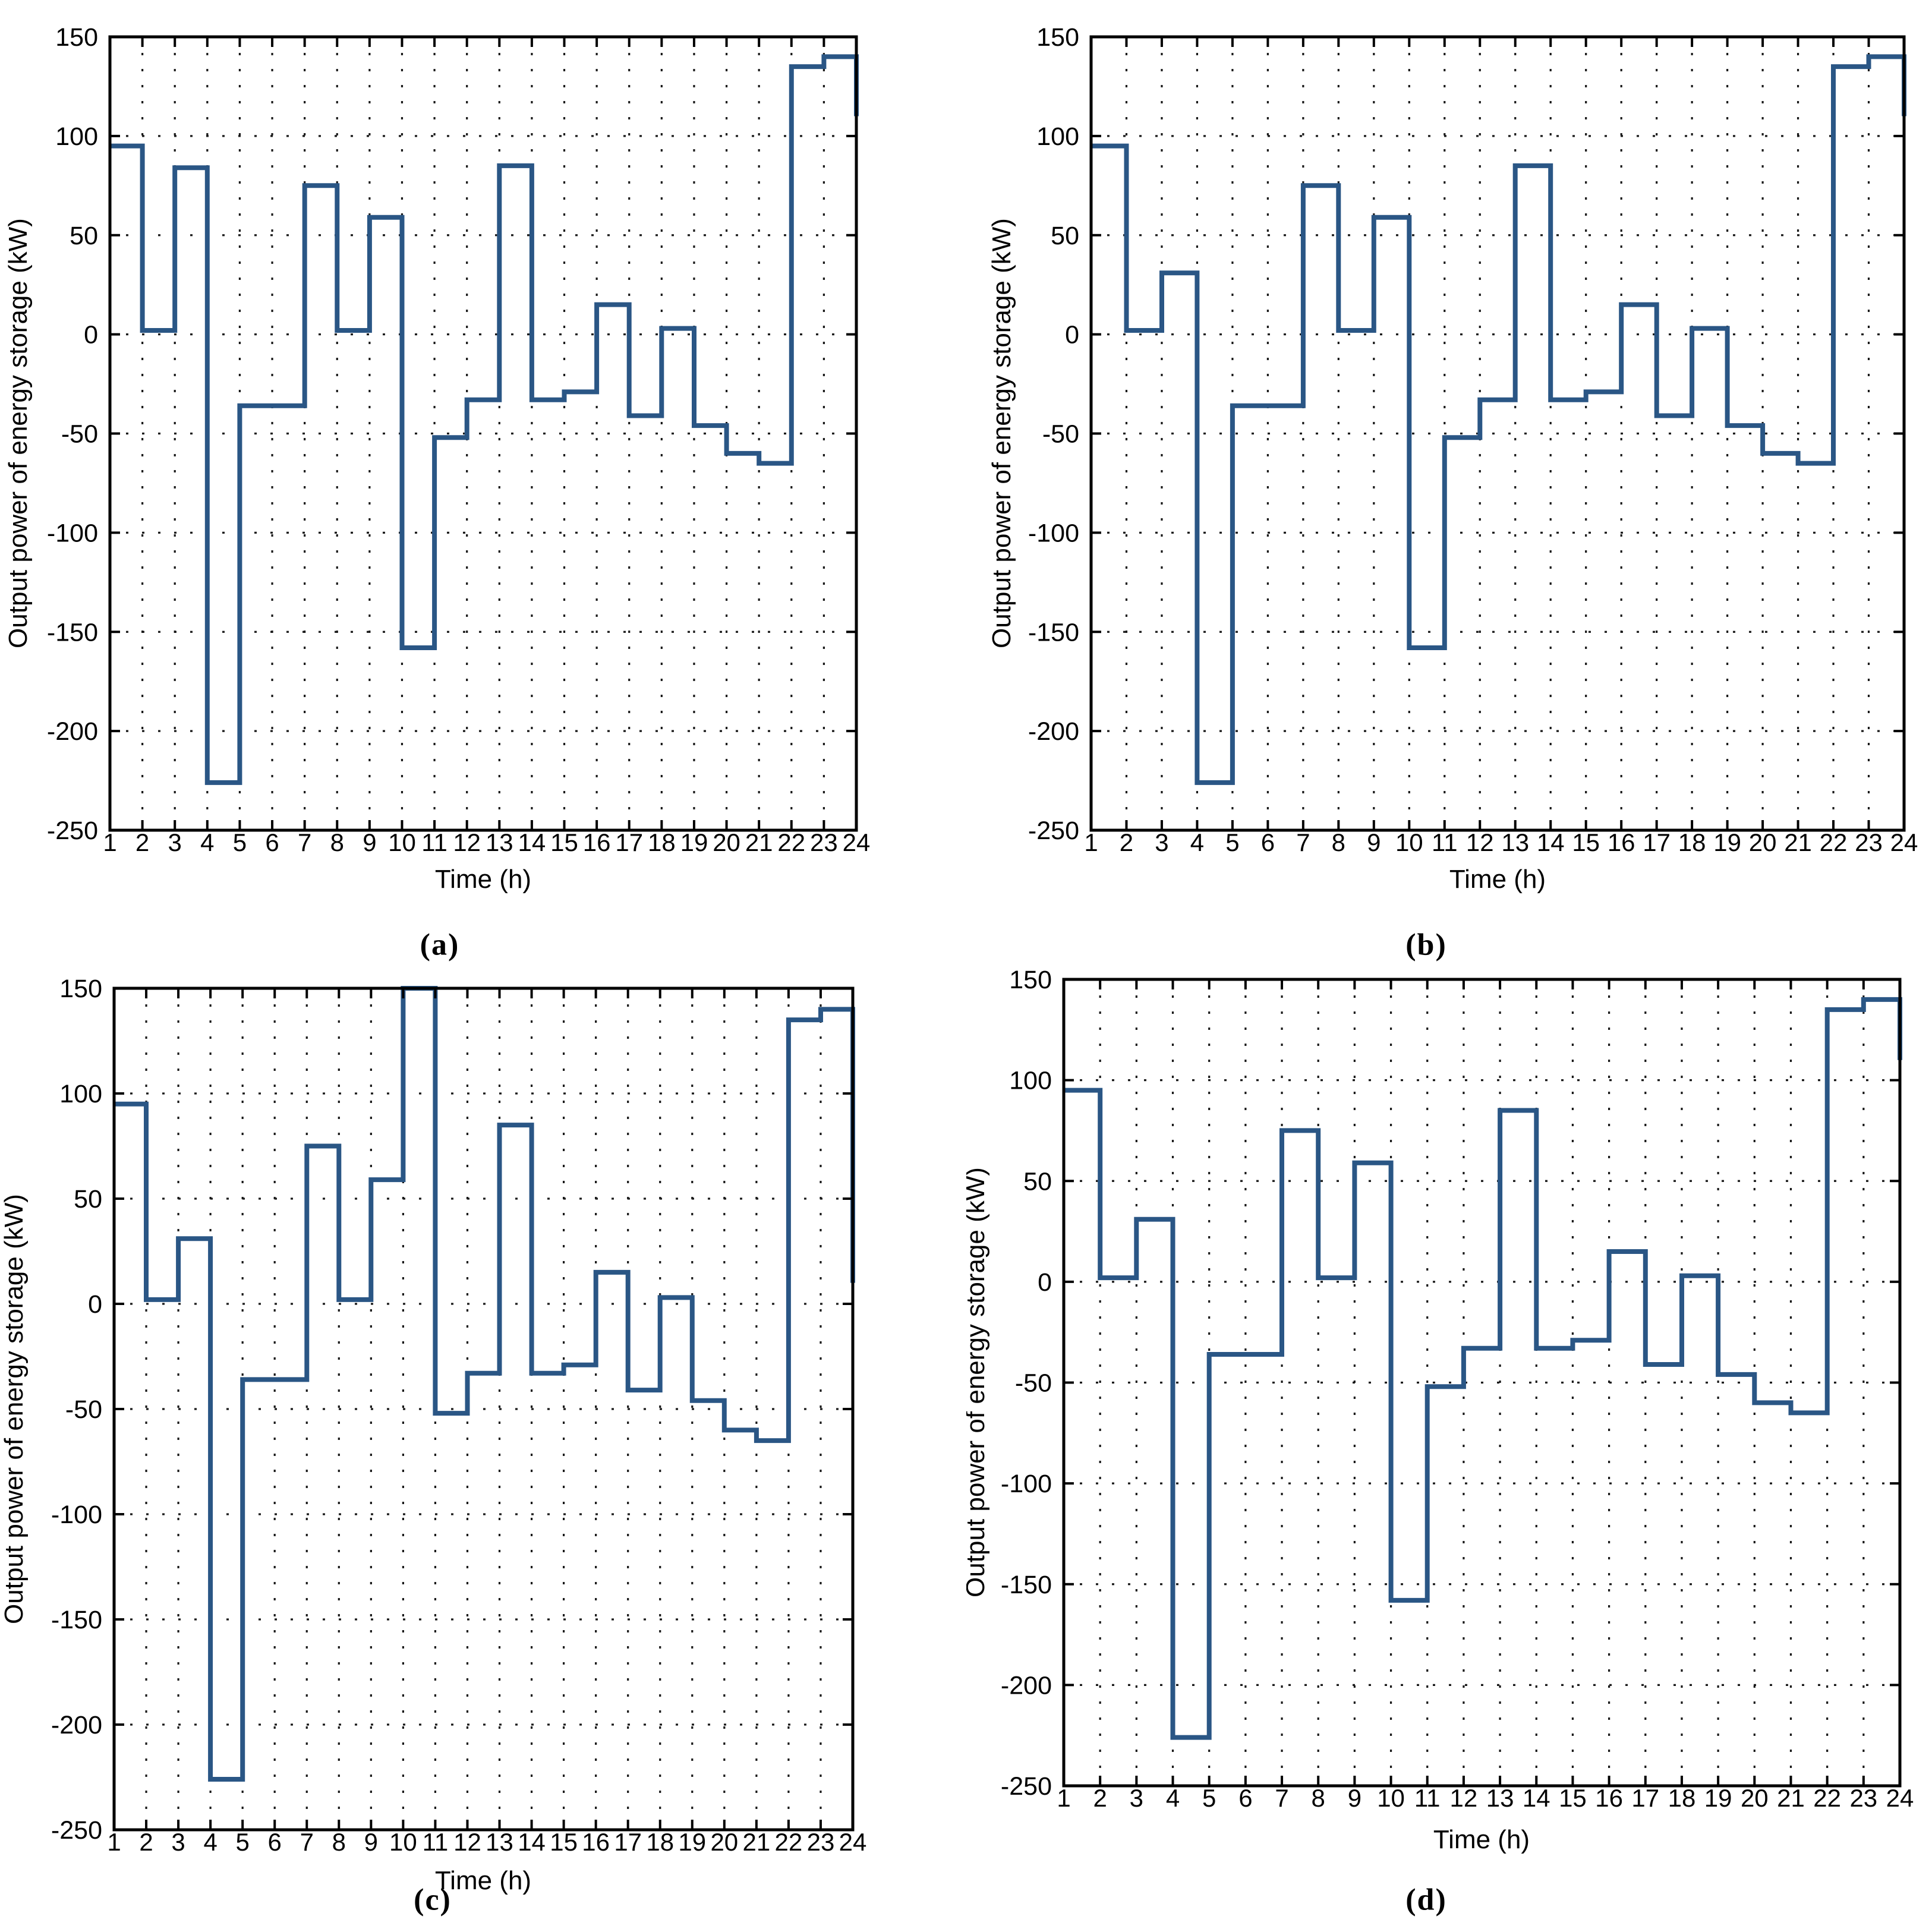 This screenshot has width=1932, height=1932. Describe the element at coordinates (1426, 945) in the screenshot. I see `caption-b: (b)` at that location.